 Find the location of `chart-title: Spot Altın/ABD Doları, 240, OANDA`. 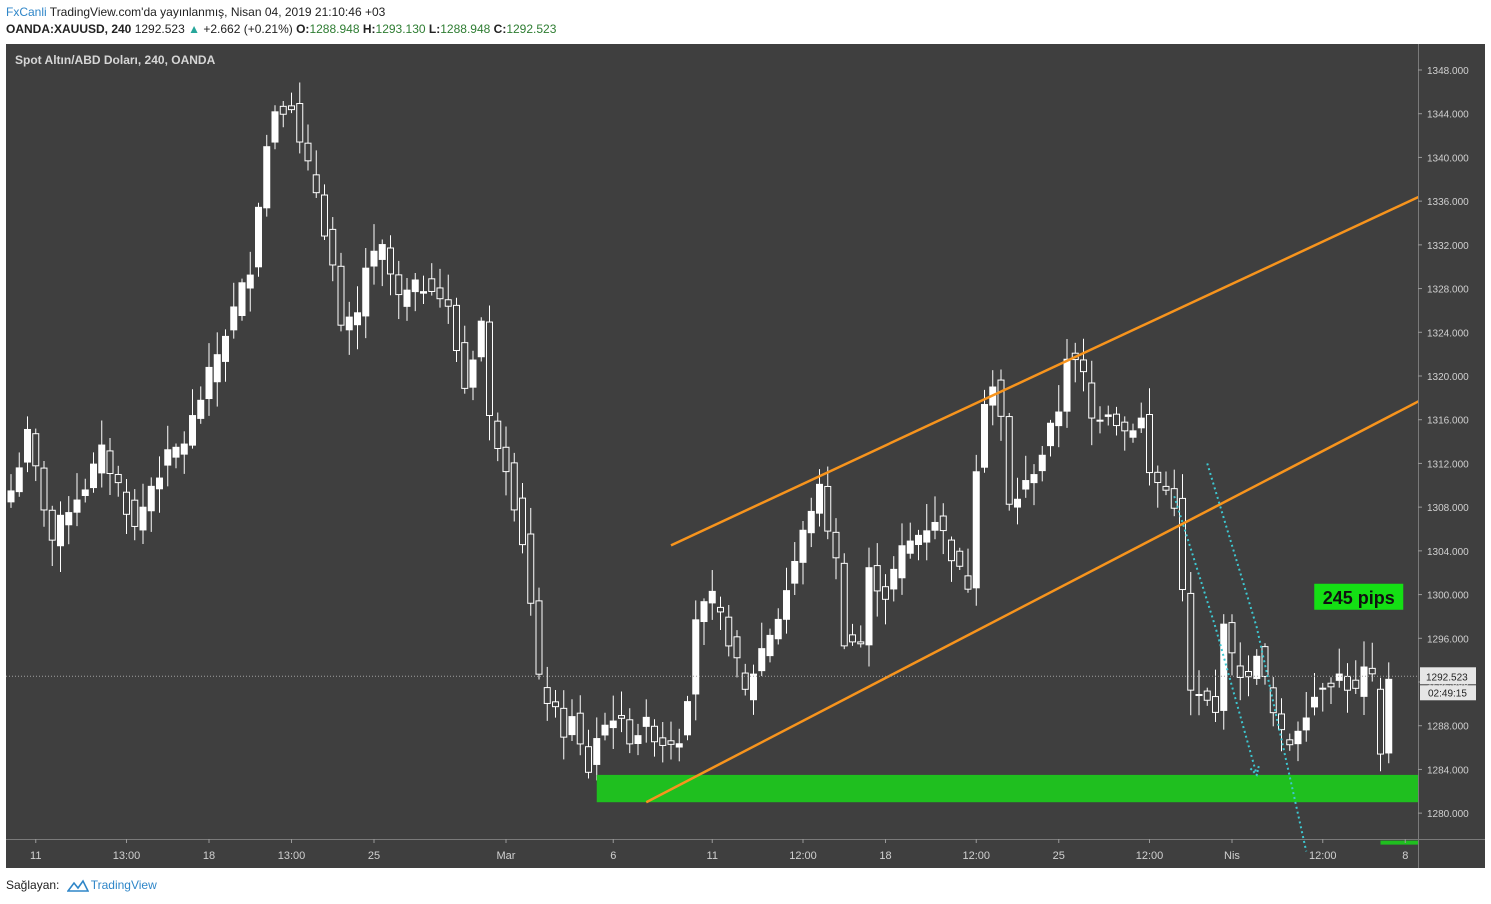

chart-title: Spot Altın/ABD Doları, 240, OANDA is located at coordinates (115, 60).